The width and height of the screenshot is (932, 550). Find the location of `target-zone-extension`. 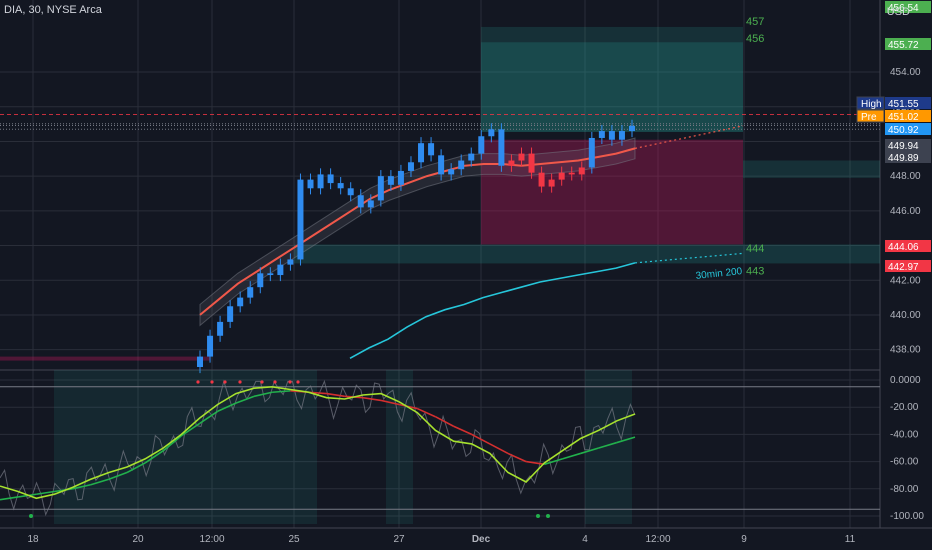

target-zone-extension is located at coordinates (612, 34).